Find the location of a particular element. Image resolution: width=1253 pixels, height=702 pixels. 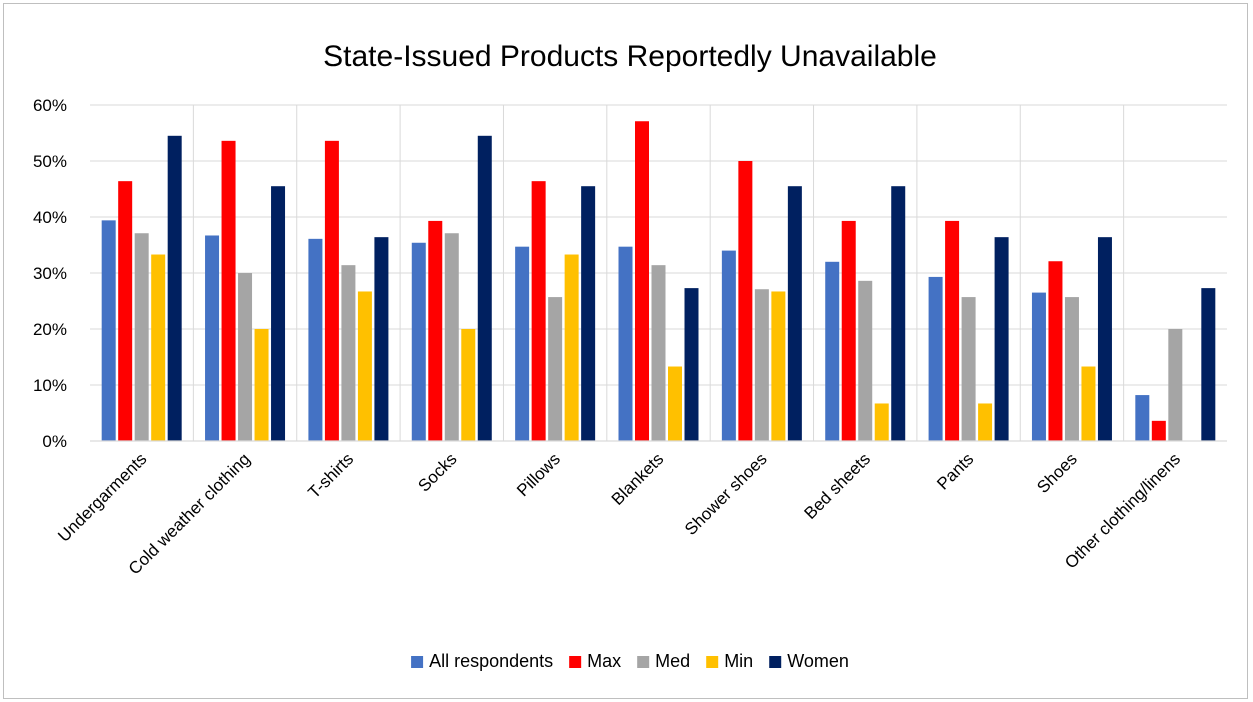

x-tick-label: Blankets is located at coordinates (638, 479).